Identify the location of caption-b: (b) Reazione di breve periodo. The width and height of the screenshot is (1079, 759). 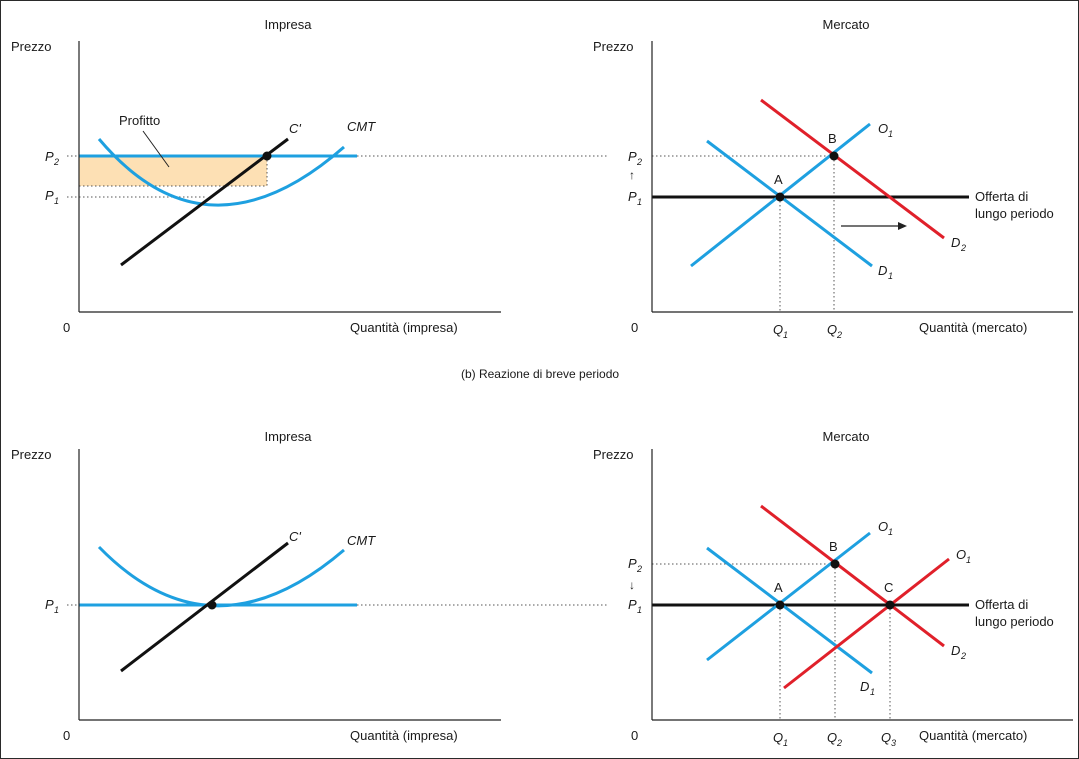
(540, 374).